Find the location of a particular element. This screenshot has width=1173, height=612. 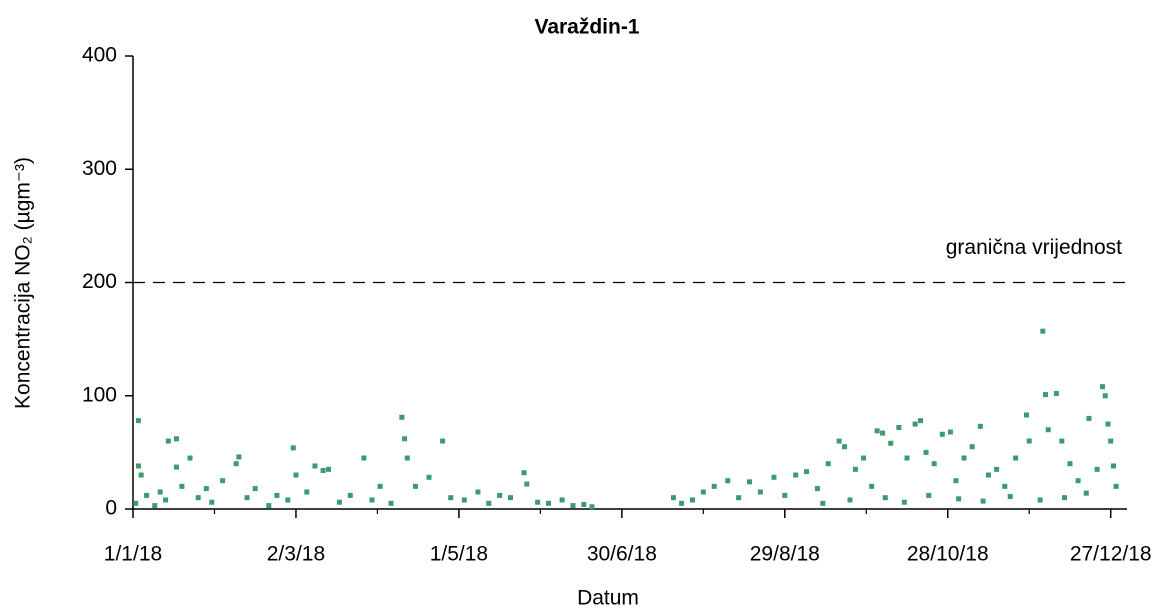

y-axis-title: Koncentracija NO₂ (µgm⁻³) is located at coordinates (23, 283).